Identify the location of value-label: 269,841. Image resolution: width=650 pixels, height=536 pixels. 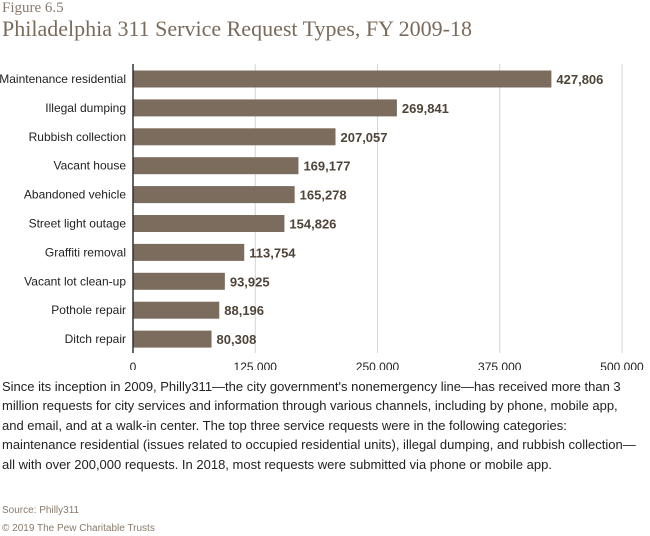
(425, 108).